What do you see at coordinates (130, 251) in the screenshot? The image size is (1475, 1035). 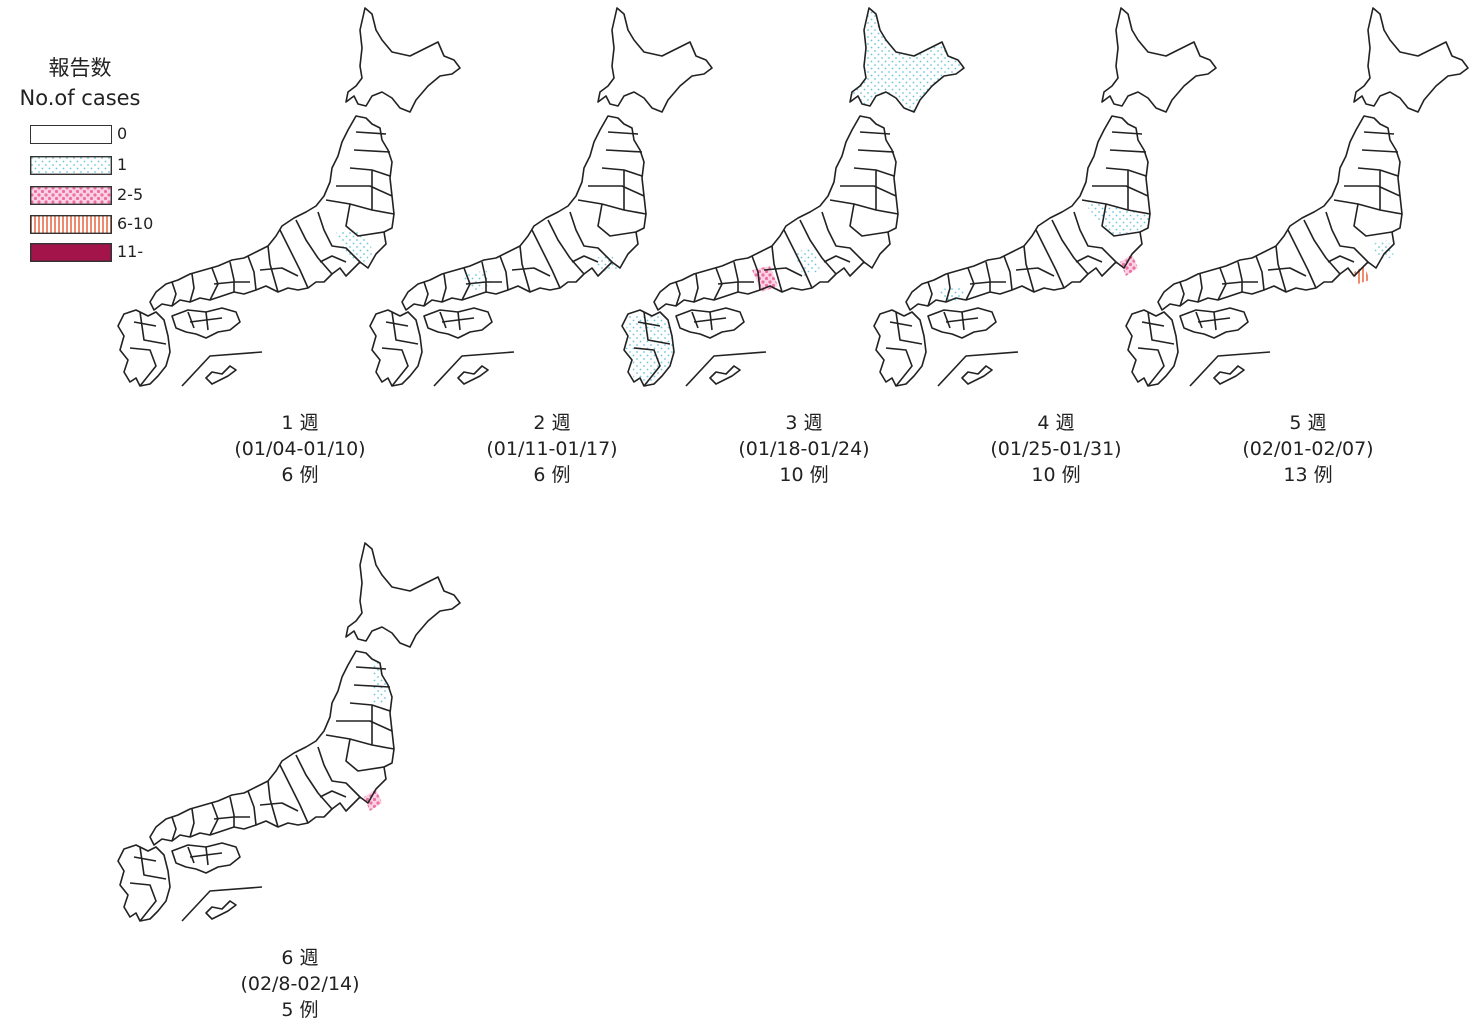 I see `legend-label-4: 11-` at bounding box center [130, 251].